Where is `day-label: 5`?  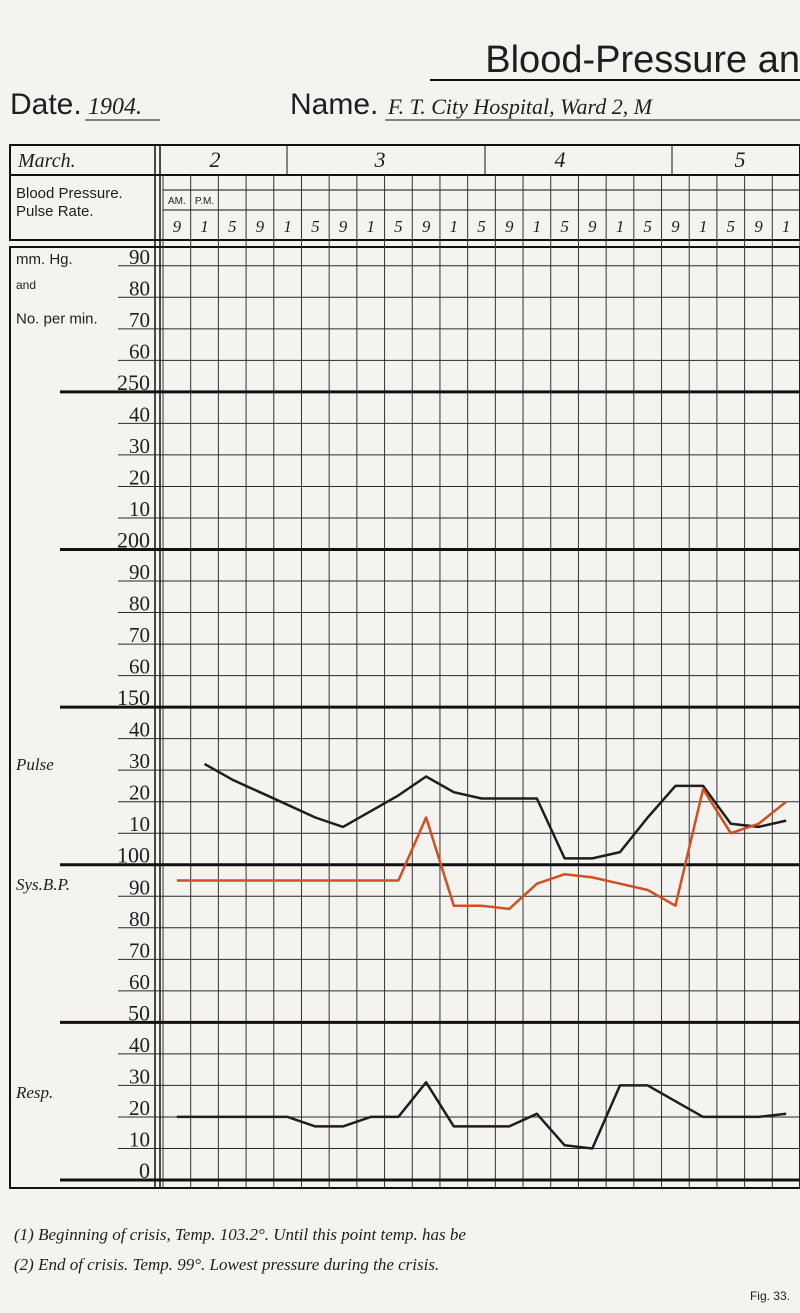
day-label: 5 is located at coordinates (740, 159).